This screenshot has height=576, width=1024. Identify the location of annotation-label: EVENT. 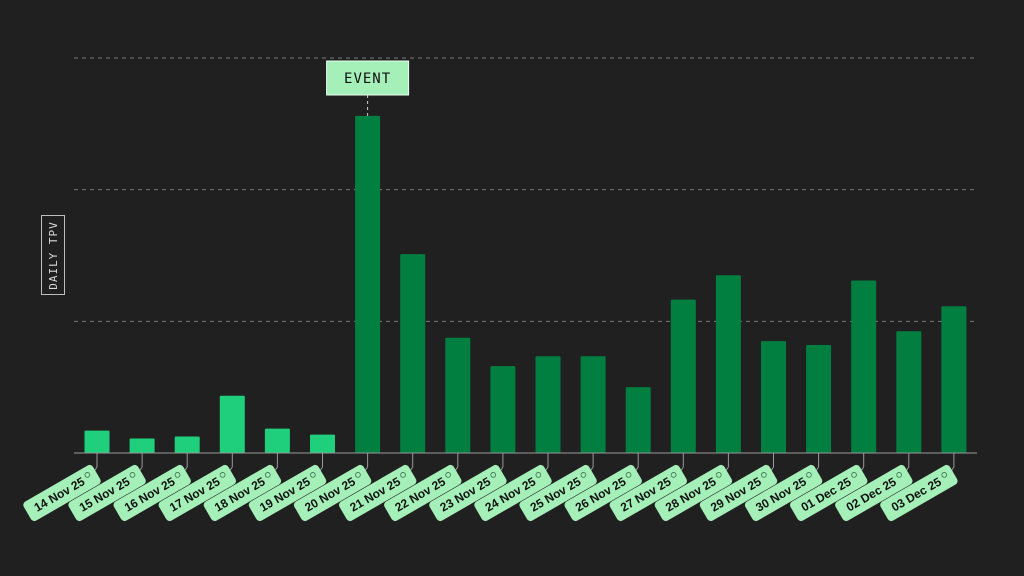
(367, 79).